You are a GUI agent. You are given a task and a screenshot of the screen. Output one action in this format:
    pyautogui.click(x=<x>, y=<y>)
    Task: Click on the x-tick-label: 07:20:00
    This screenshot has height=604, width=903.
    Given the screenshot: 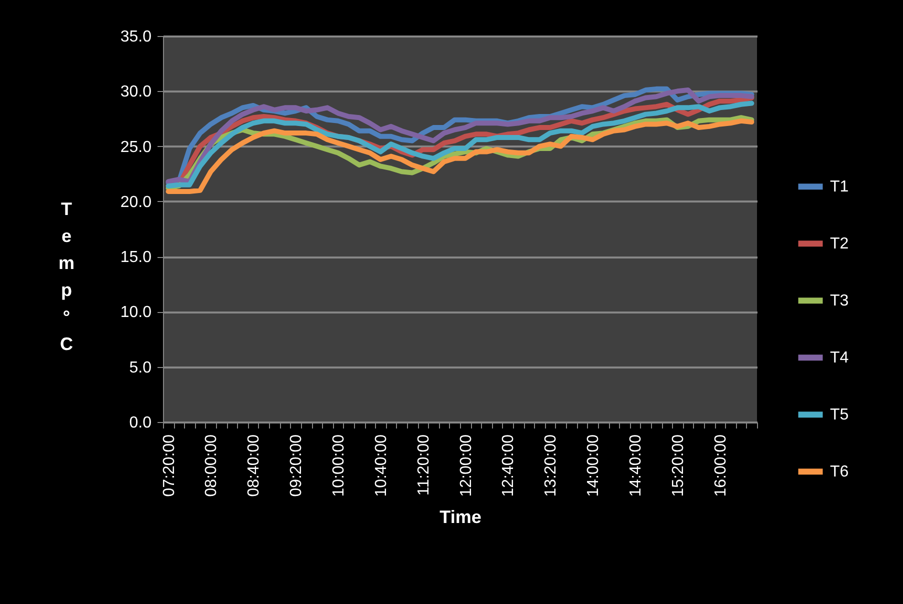 What is the action you would take?
    pyautogui.click(x=169, y=465)
    